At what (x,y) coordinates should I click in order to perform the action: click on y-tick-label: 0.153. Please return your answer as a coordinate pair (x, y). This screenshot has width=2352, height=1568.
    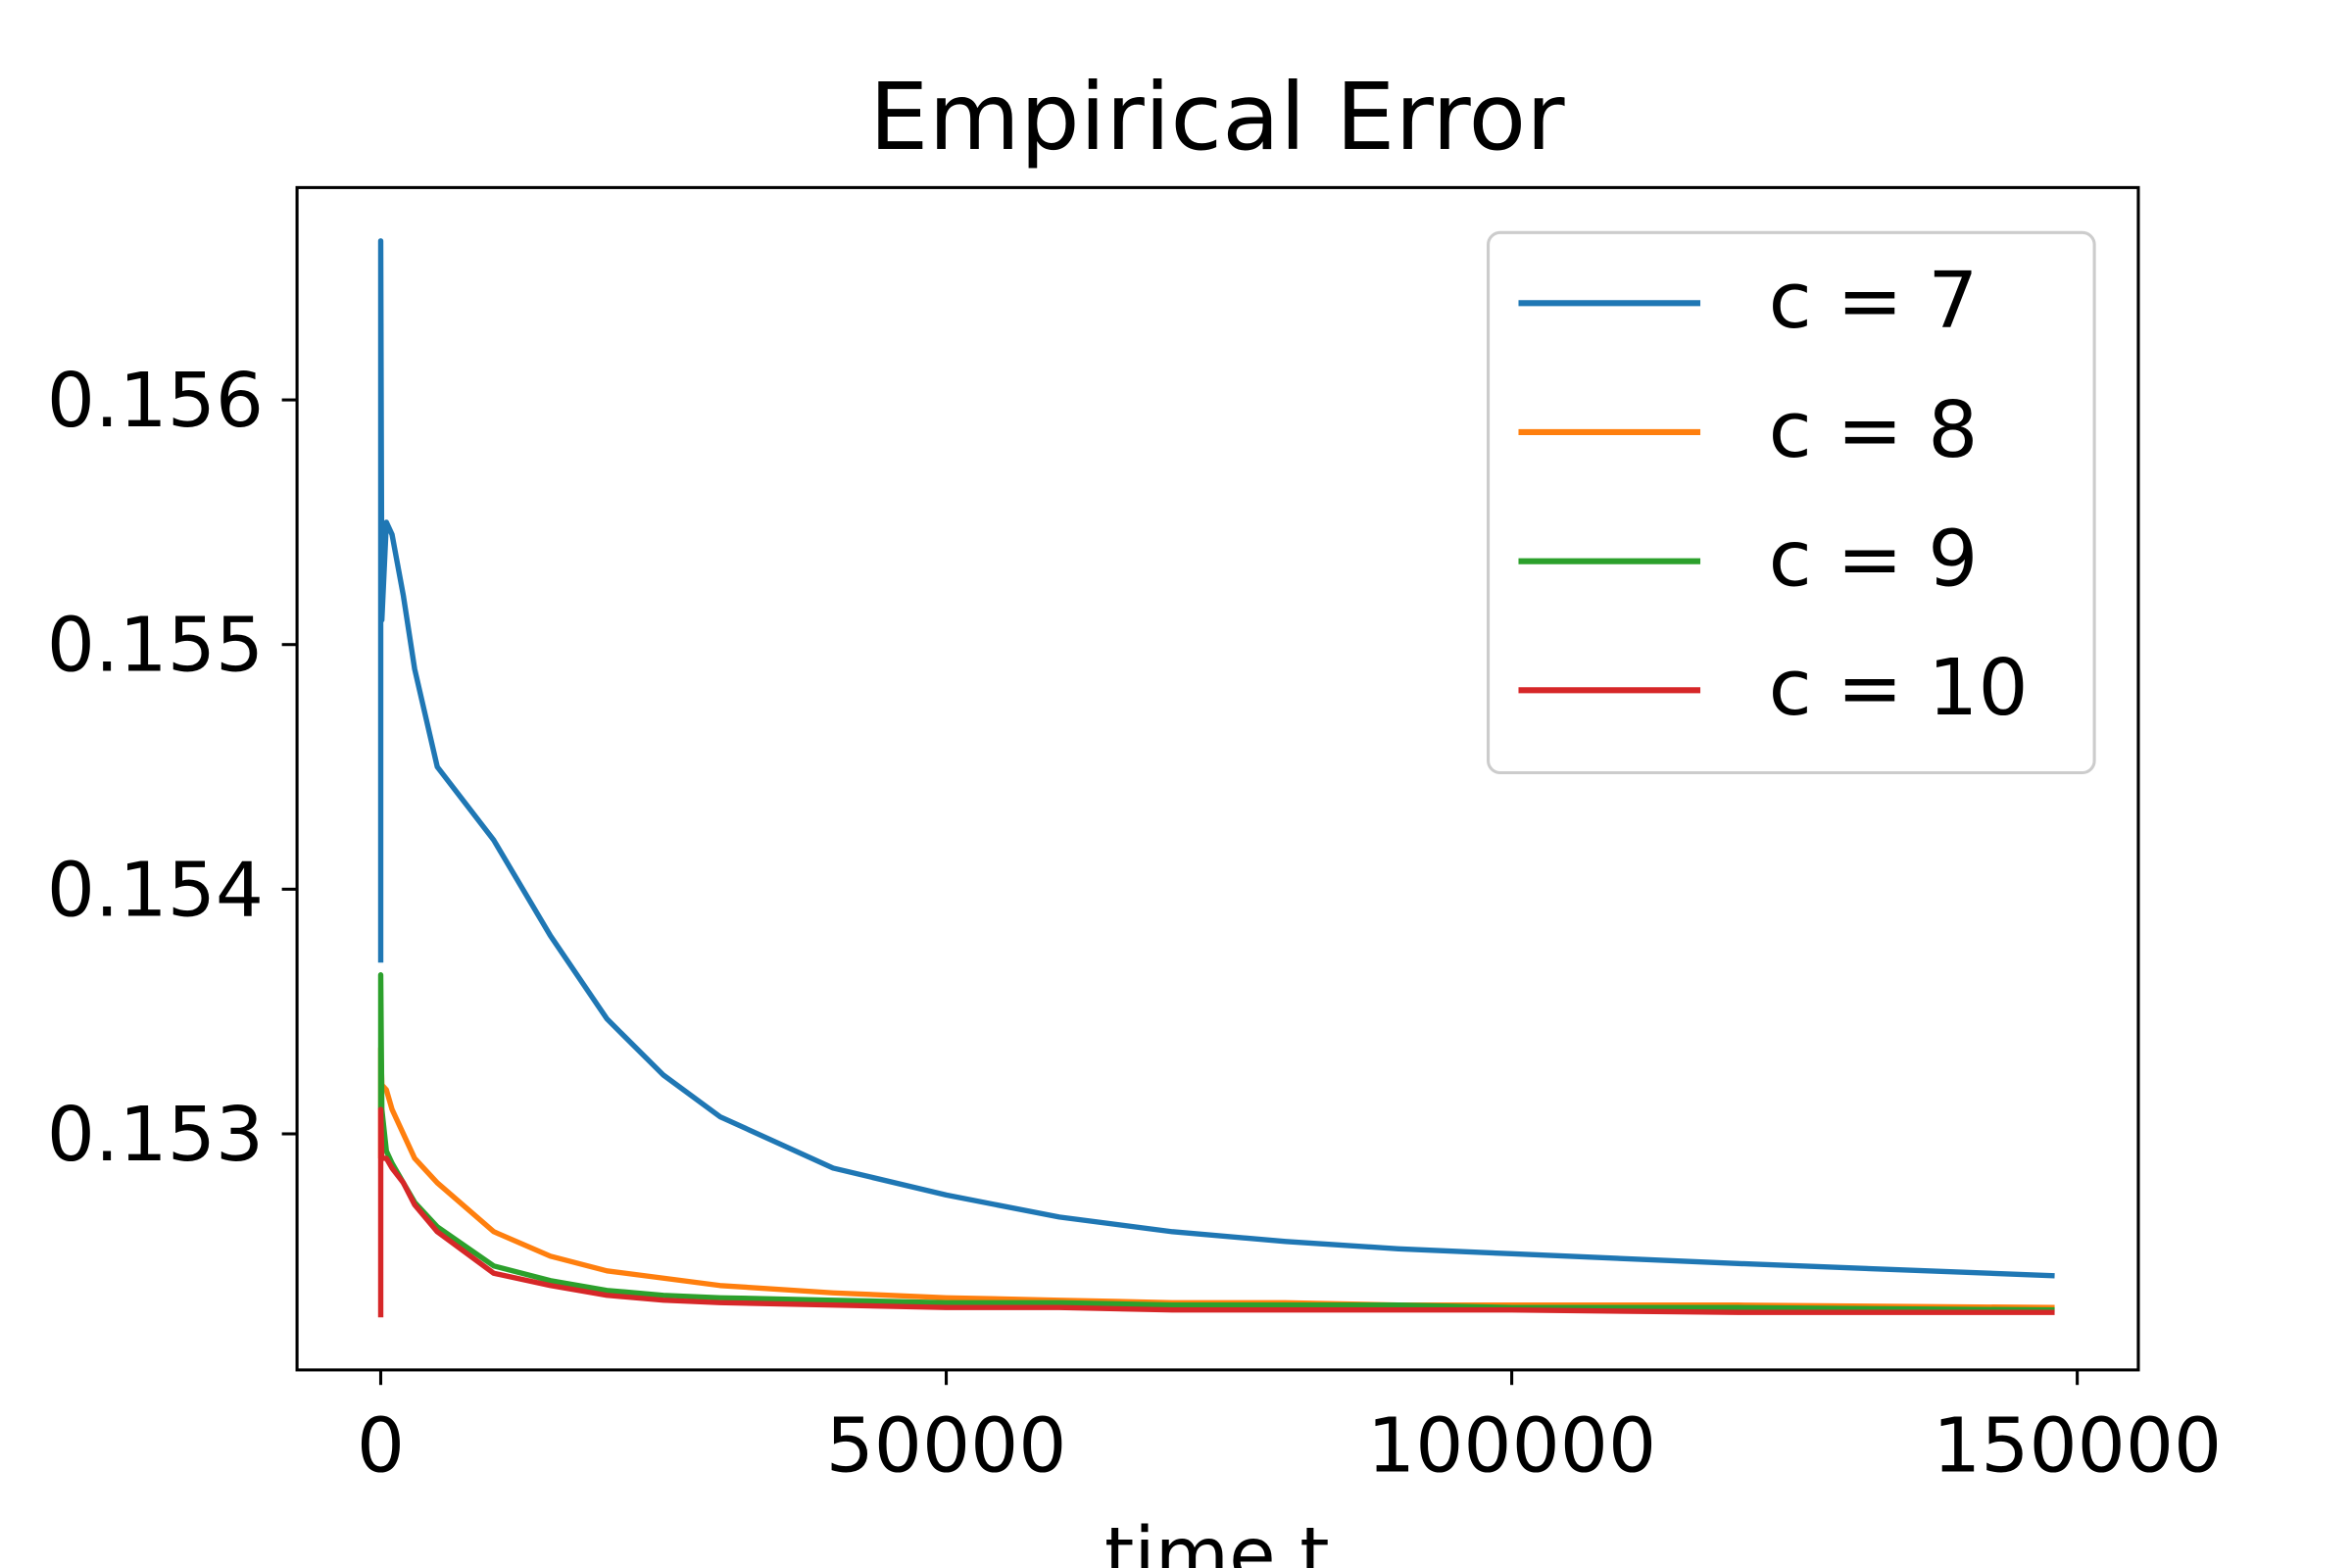
    Looking at the image, I should click on (156, 1135).